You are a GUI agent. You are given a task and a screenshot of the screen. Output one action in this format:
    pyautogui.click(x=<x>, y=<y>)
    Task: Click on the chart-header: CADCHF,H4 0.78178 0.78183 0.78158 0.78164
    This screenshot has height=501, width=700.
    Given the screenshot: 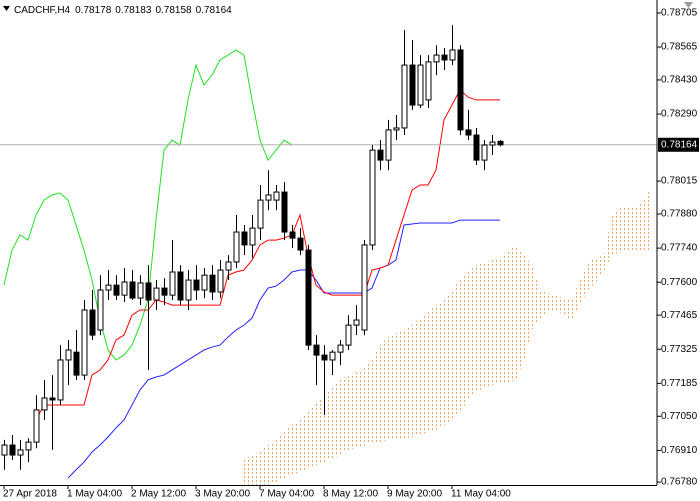 What is the action you would take?
    pyautogui.click(x=123, y=10)
    